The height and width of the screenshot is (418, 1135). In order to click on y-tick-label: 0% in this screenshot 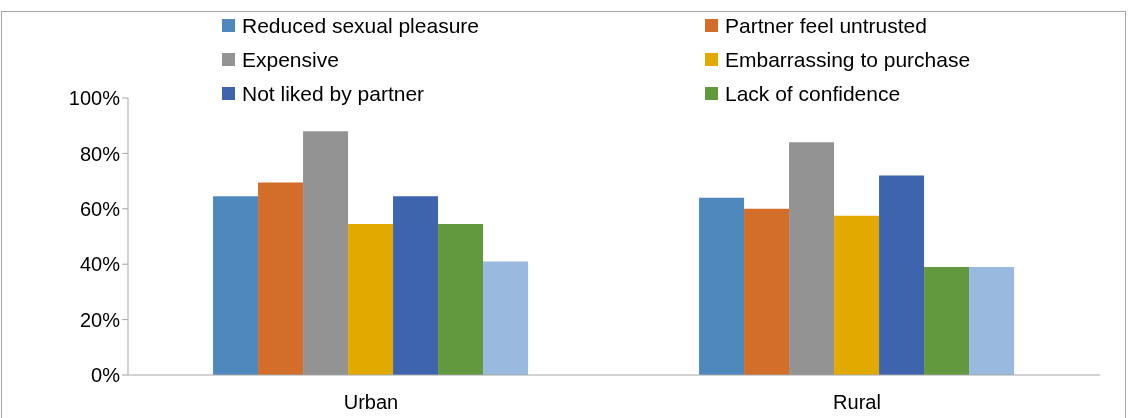, I will do `click(106, 375)`.